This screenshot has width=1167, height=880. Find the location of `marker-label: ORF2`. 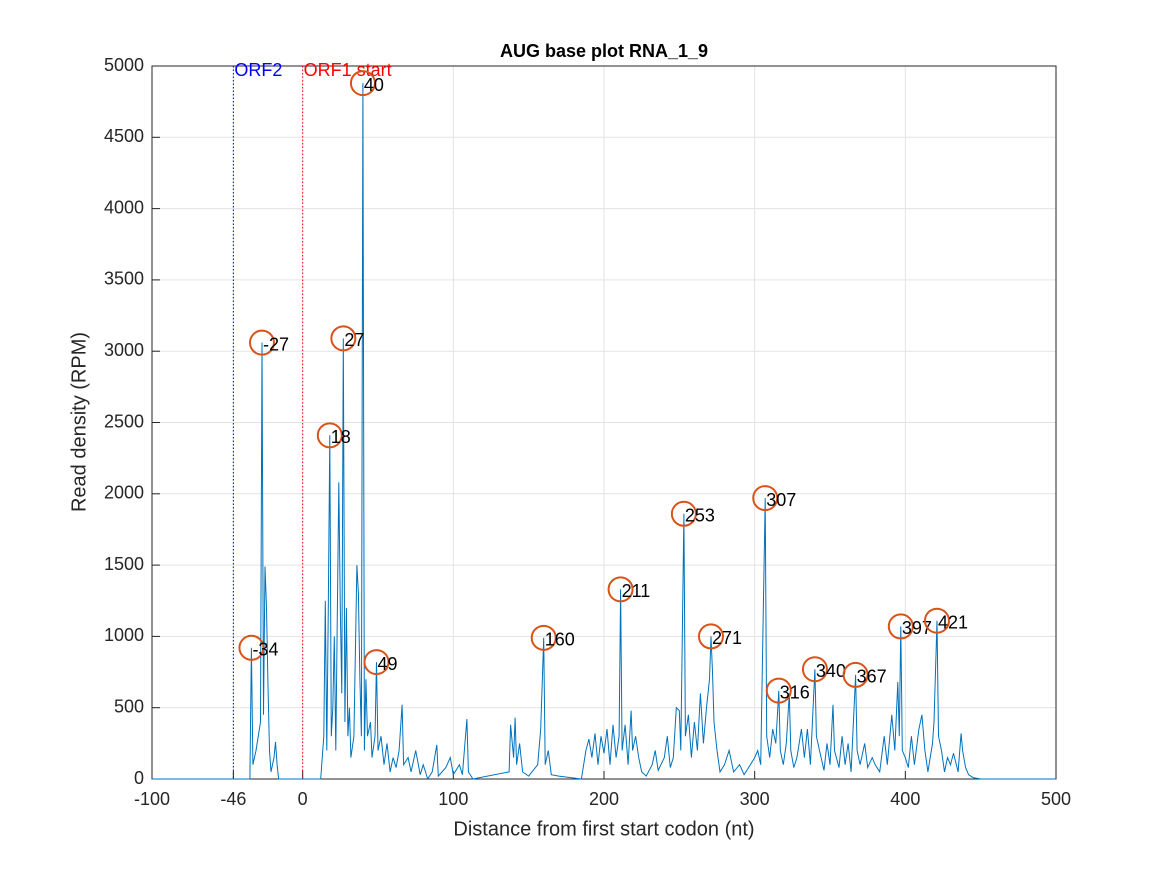

marker-label: ORF2 is located at coordinates (258, 70).